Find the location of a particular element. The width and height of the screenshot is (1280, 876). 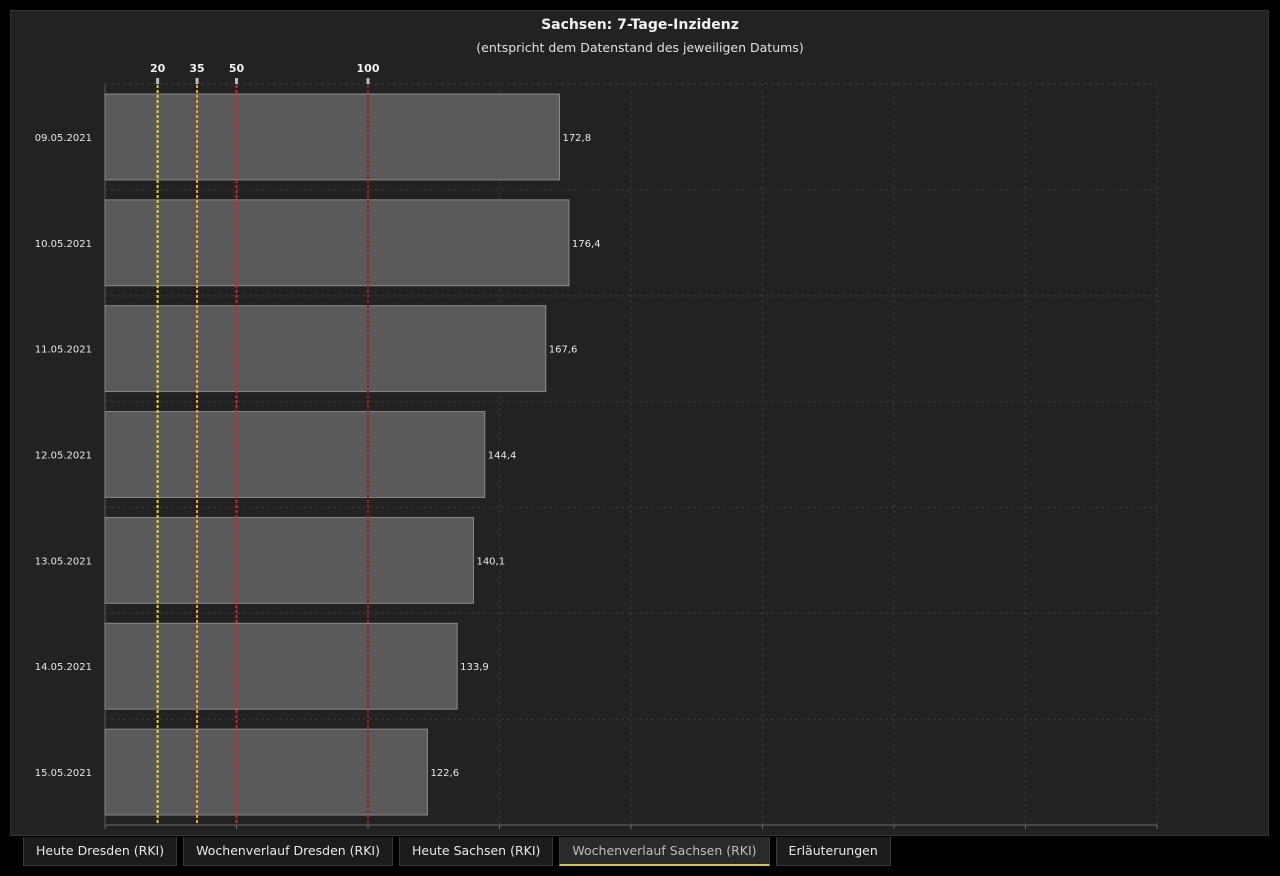

tab-heute-dresden: Heute Dresden (RKI) is located at coordinates (100, 851).